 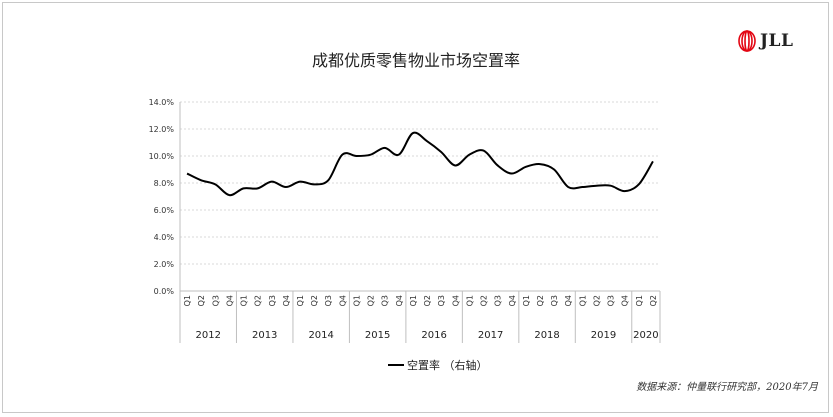 I want to click on y-tick-label: 2.0%, so click(x=164, y=264).